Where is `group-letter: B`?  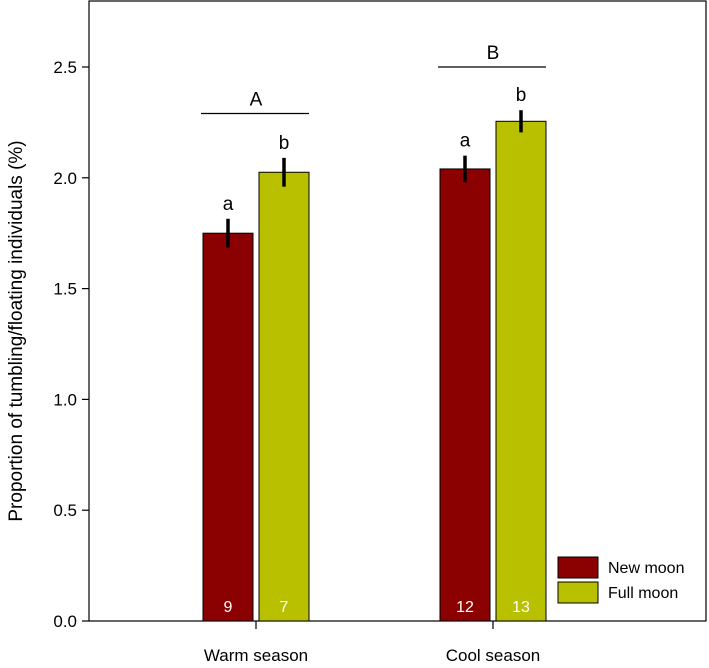
group-letter: B is located at coordinates (493, 53).